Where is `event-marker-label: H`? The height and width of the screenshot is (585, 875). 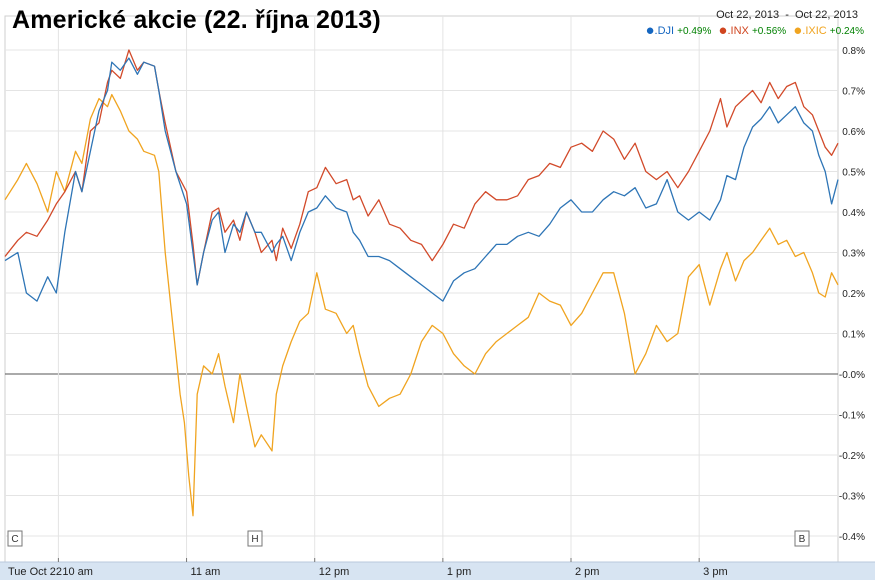 event-marker-label: H is located at coordinates (254, 539).